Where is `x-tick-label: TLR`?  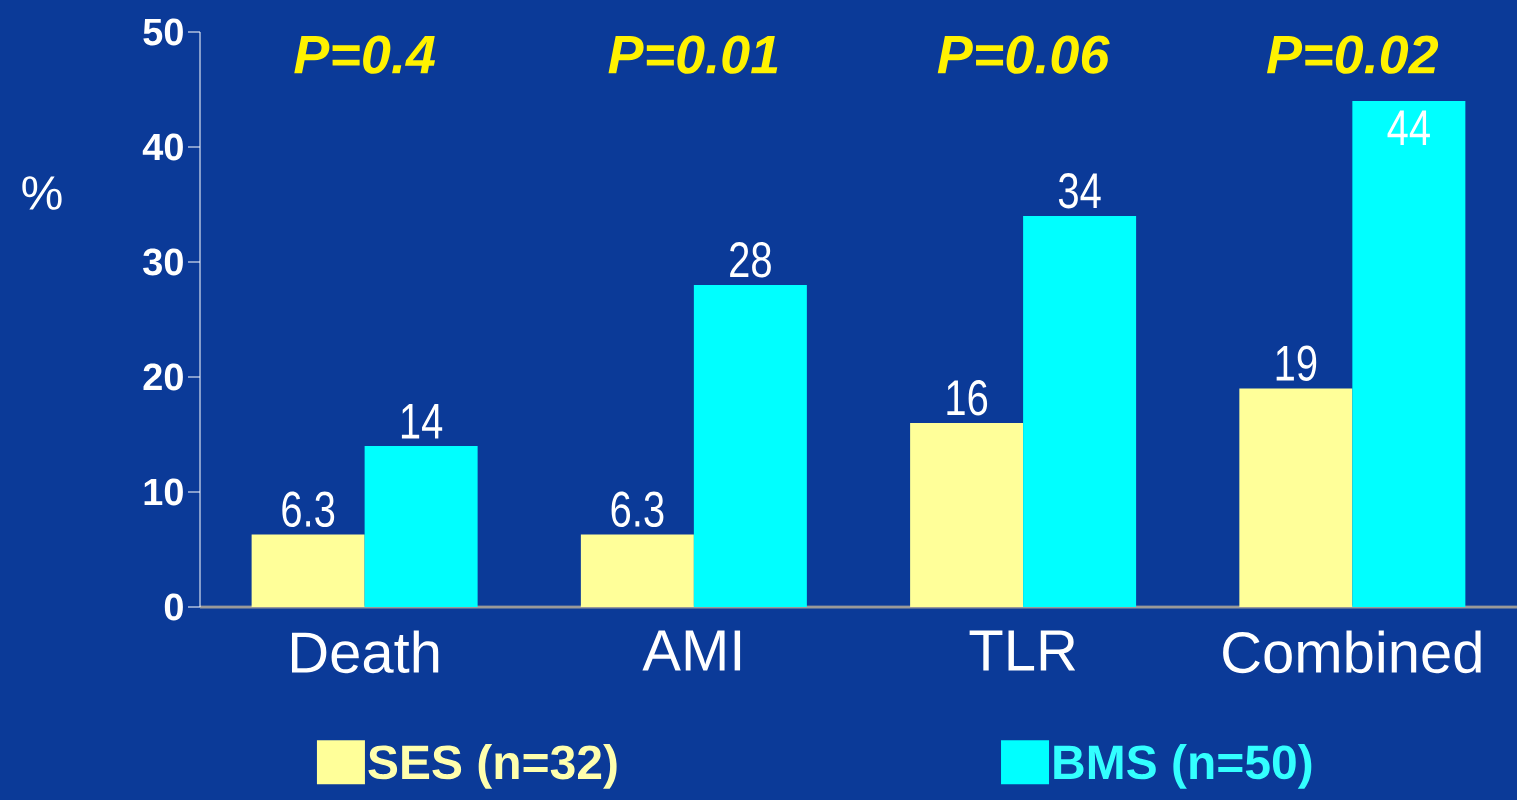
x-tick-label: TLR is located at coordinates (1022, 650).